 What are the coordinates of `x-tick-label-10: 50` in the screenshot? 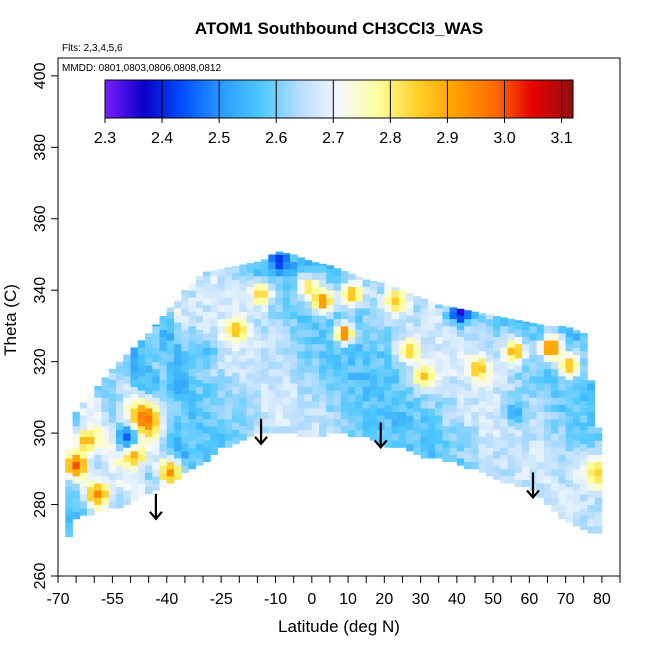 It's located at (493, 599).